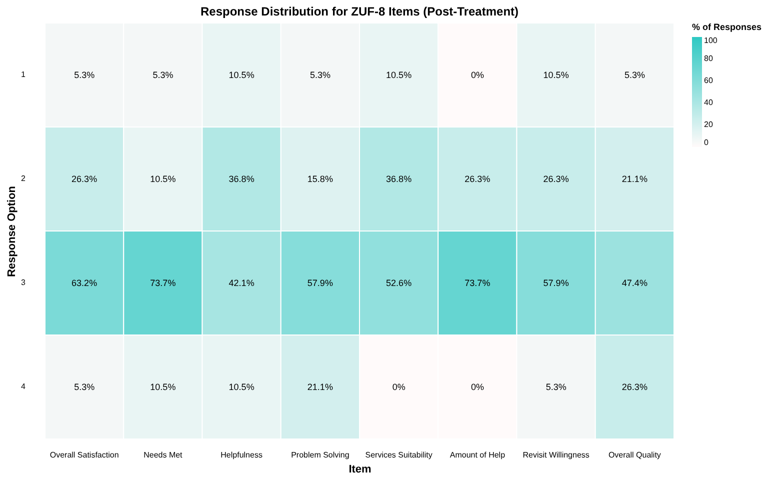  I want to click on x-tick-label: Revisit Willingness, so click(556, 455).